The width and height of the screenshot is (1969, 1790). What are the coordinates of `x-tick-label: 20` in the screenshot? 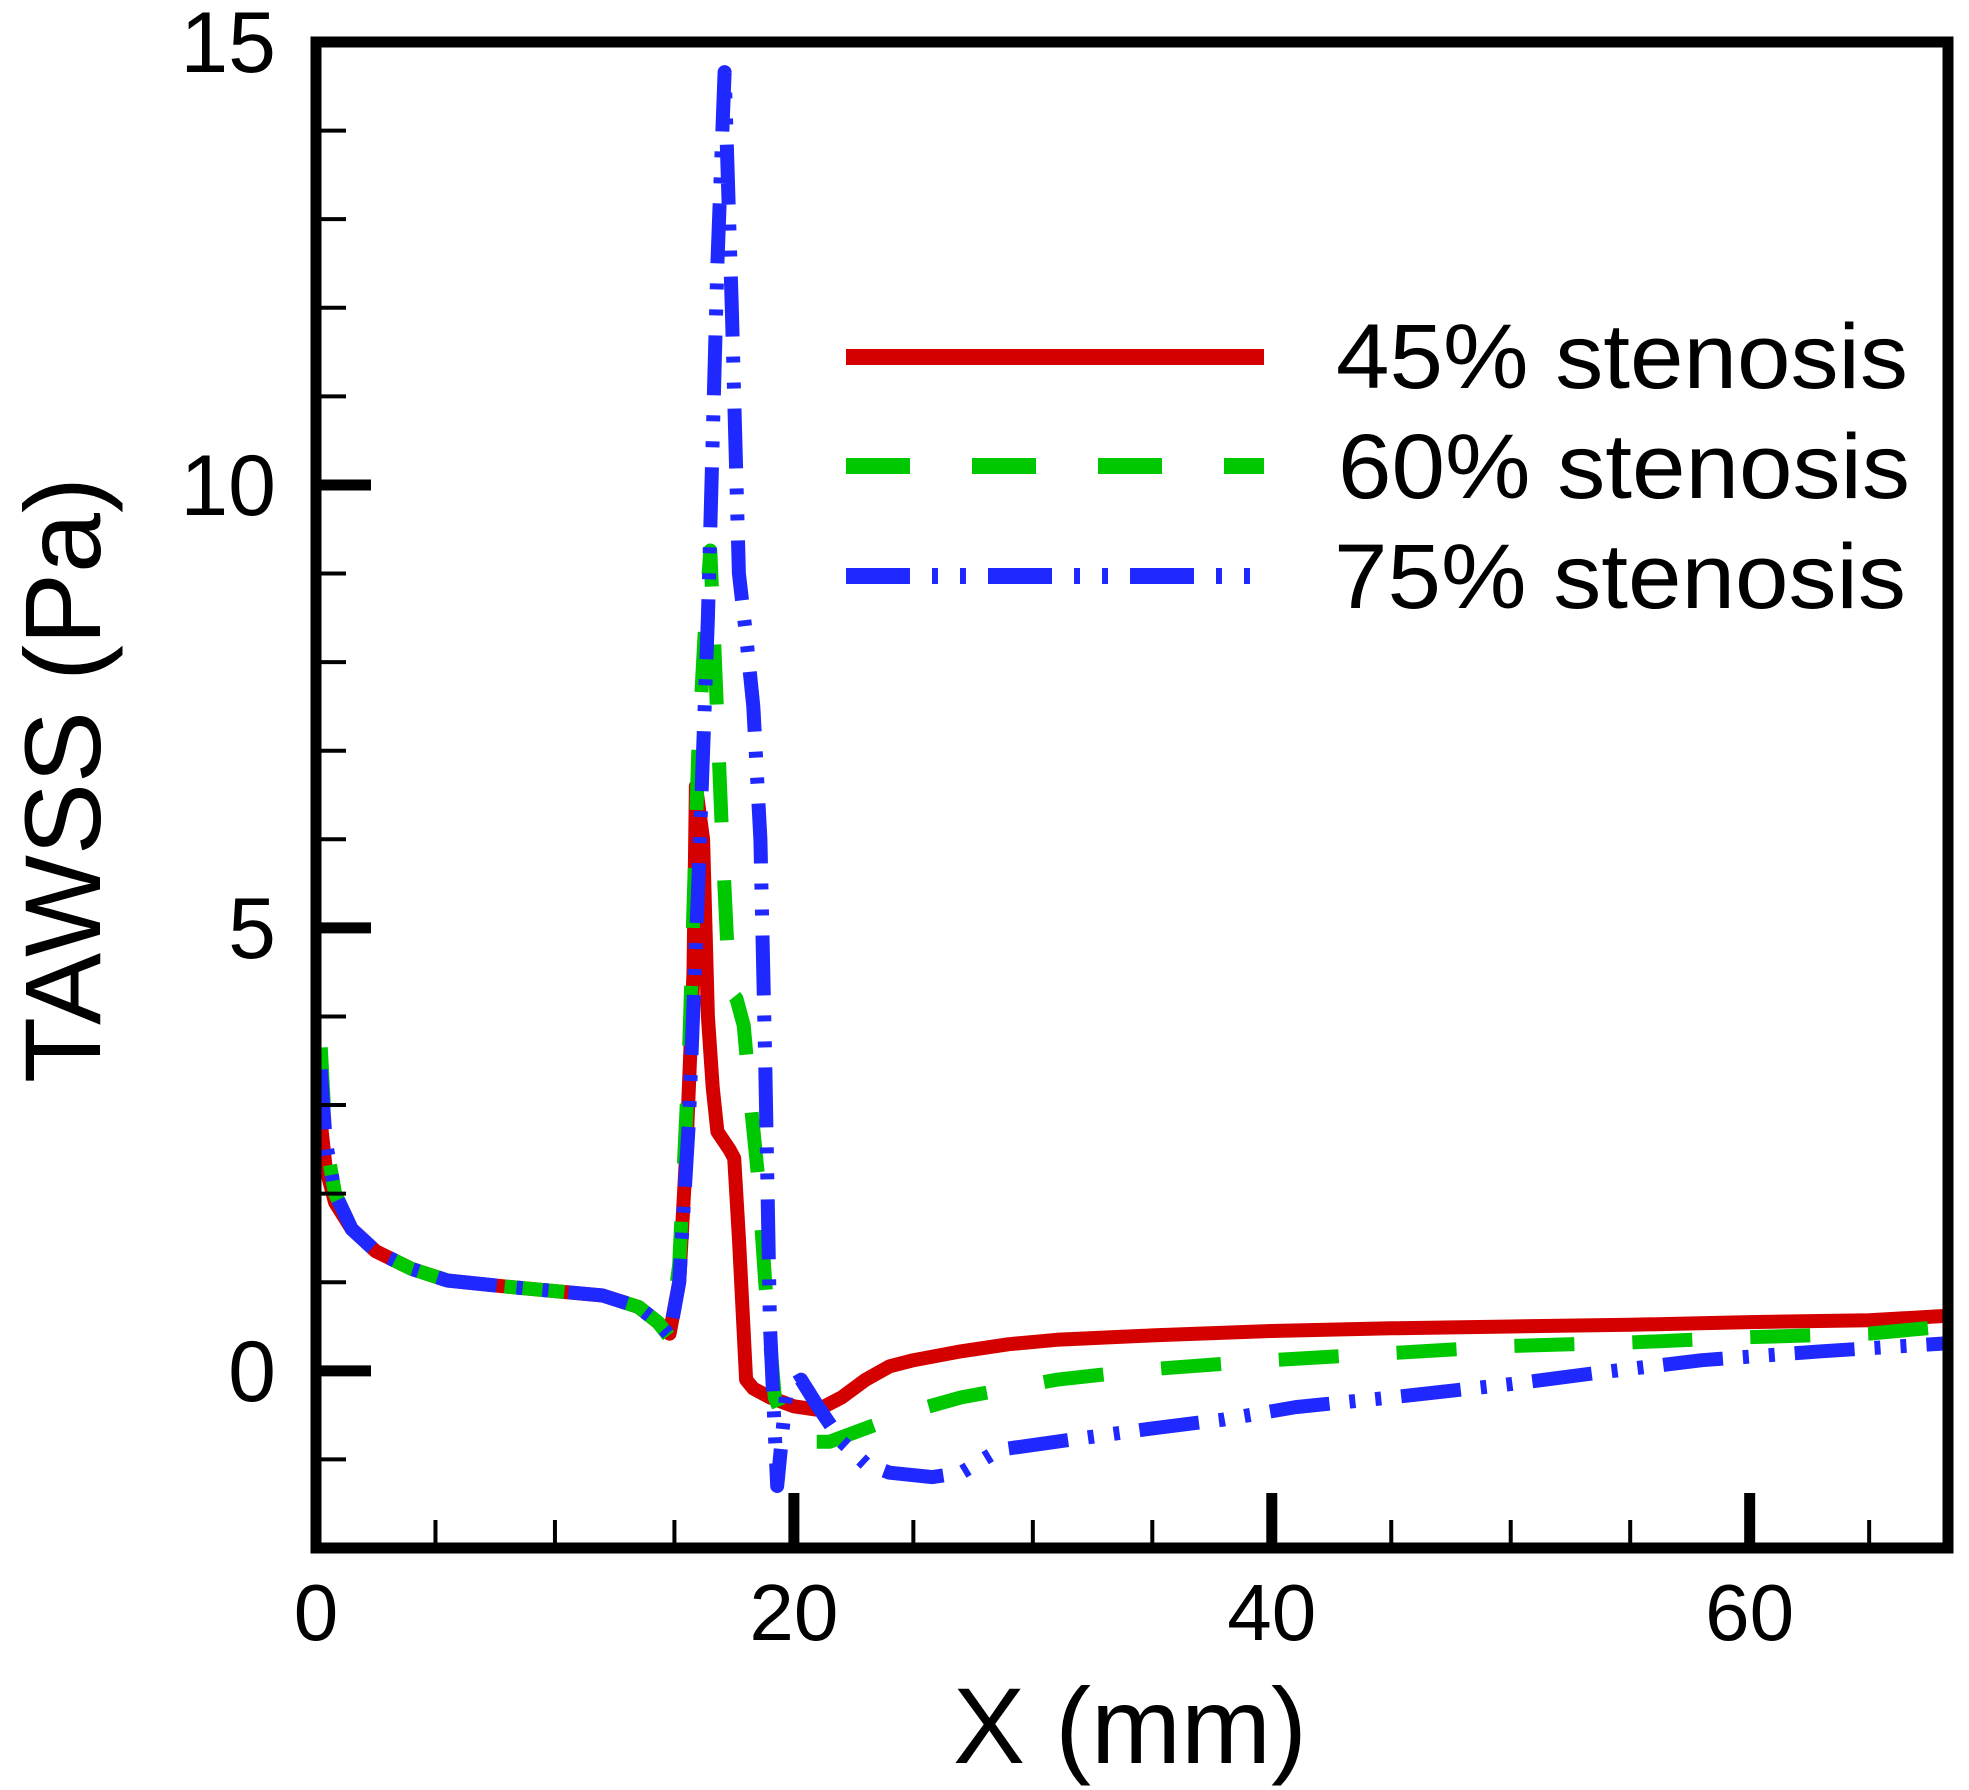 It's located at (793, 1612).